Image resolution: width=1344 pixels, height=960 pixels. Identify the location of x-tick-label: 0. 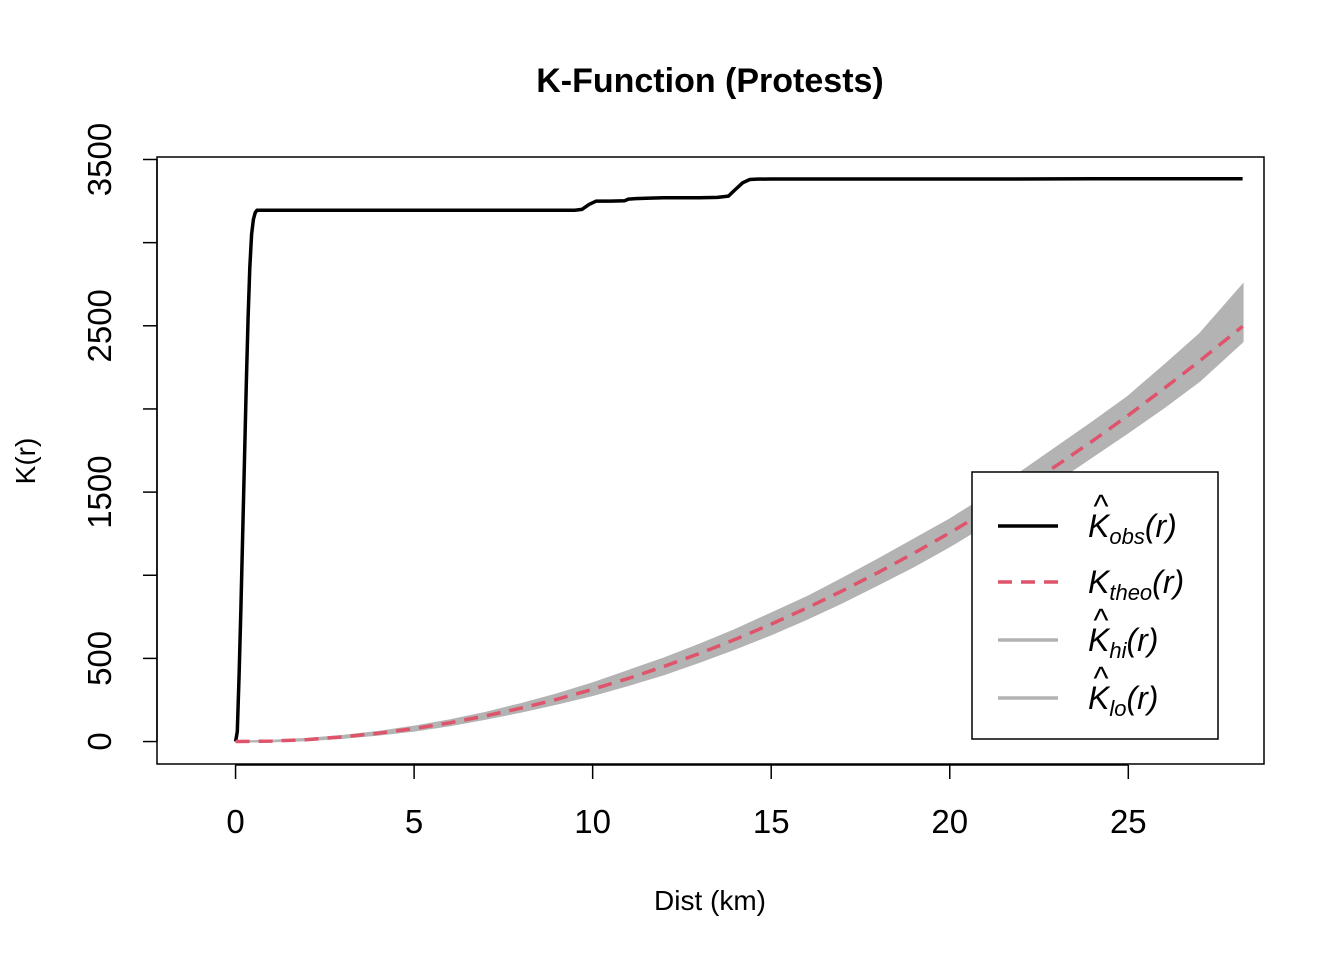
(235, 821).